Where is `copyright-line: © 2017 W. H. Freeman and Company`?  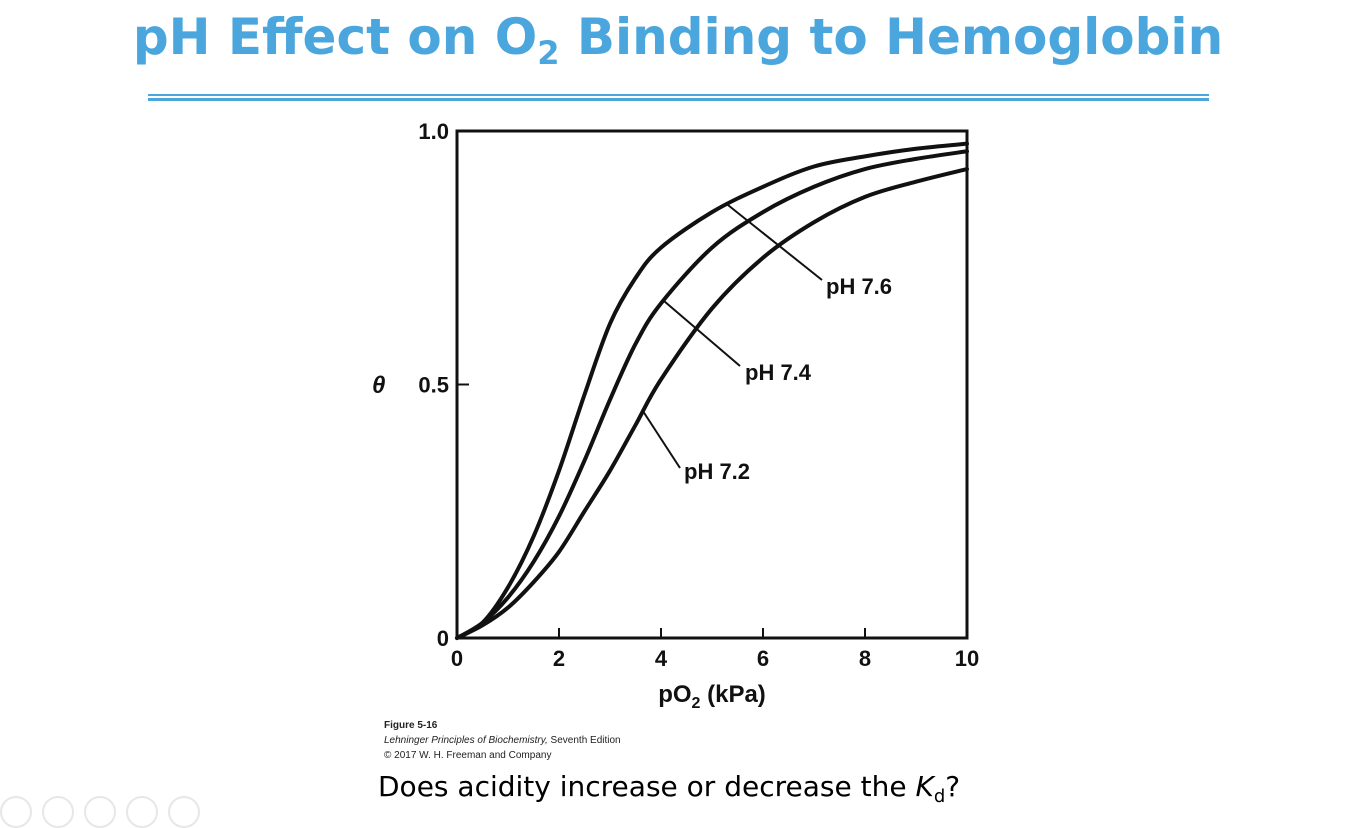 copyright-line: © 2017 W. H. Freeman and Company is located at coordinates (468, 755).